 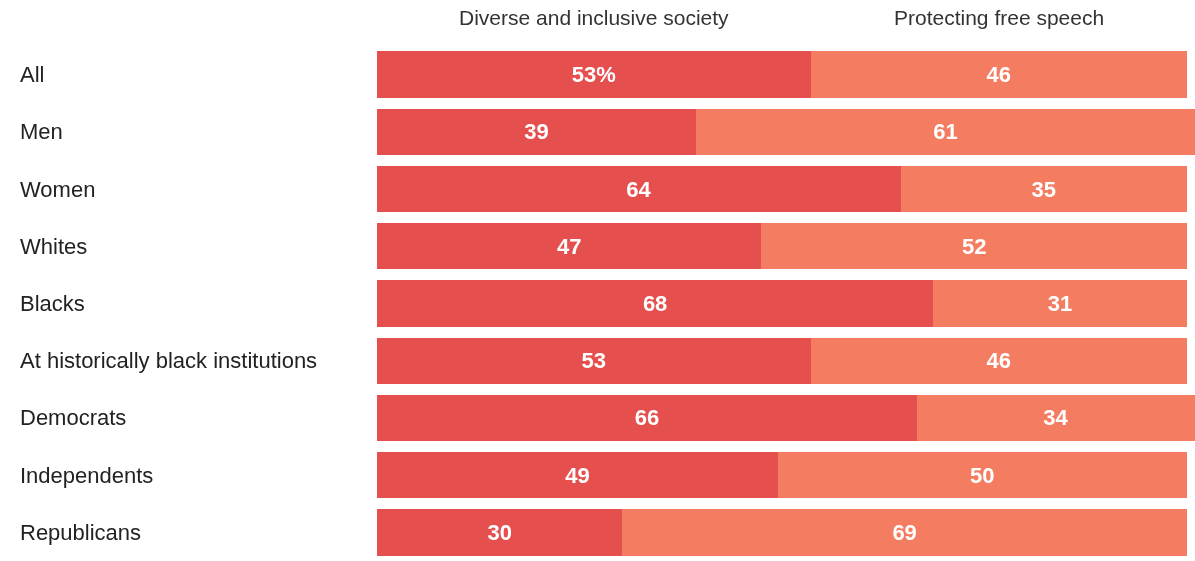 What do you see at coordinates (594, 17) in the screenshot?
I see `series-label: Diverse and inclusive society` at bounding box center [594, 17].